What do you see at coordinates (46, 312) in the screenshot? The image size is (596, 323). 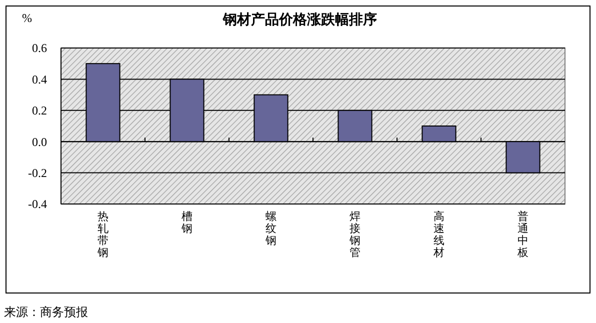 I see `source-note: 来源：商务预报` at bounding box center [46, 312].